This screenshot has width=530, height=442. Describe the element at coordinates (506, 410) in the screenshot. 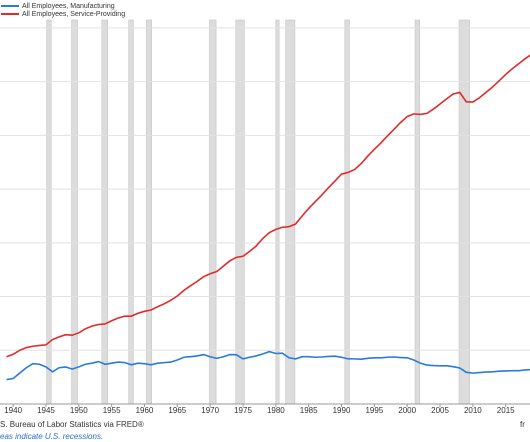

I see `x-tick-label: 2015` at that location.